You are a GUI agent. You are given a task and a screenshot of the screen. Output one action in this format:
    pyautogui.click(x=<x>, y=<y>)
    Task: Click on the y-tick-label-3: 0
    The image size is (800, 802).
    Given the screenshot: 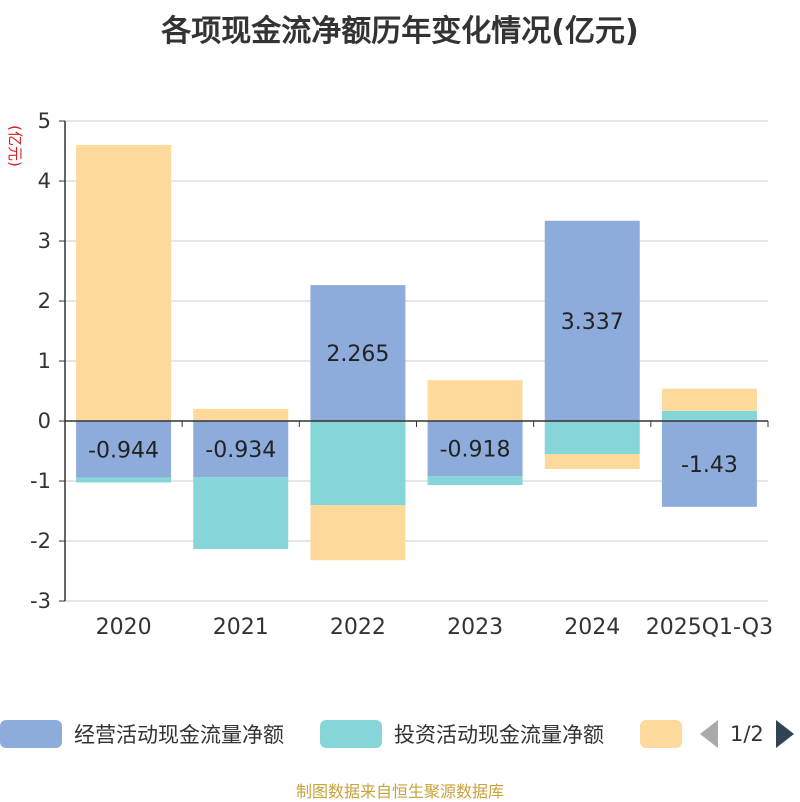 What is the action you would take?
    pyautogui.click(x=44, y=421)
    